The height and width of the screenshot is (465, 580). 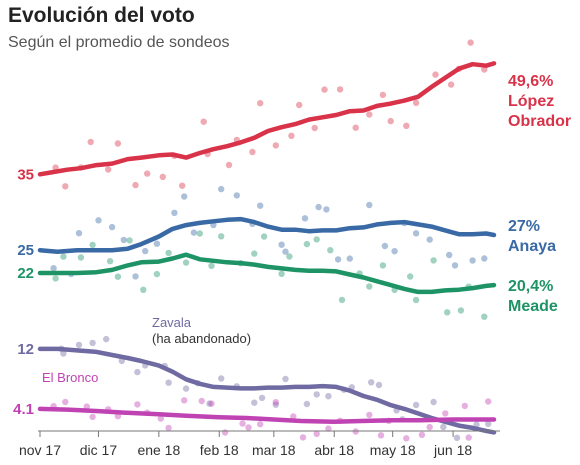 I want to click on chart-subtitle: Según el promedio de sondeos, so click(x=119, y=42).